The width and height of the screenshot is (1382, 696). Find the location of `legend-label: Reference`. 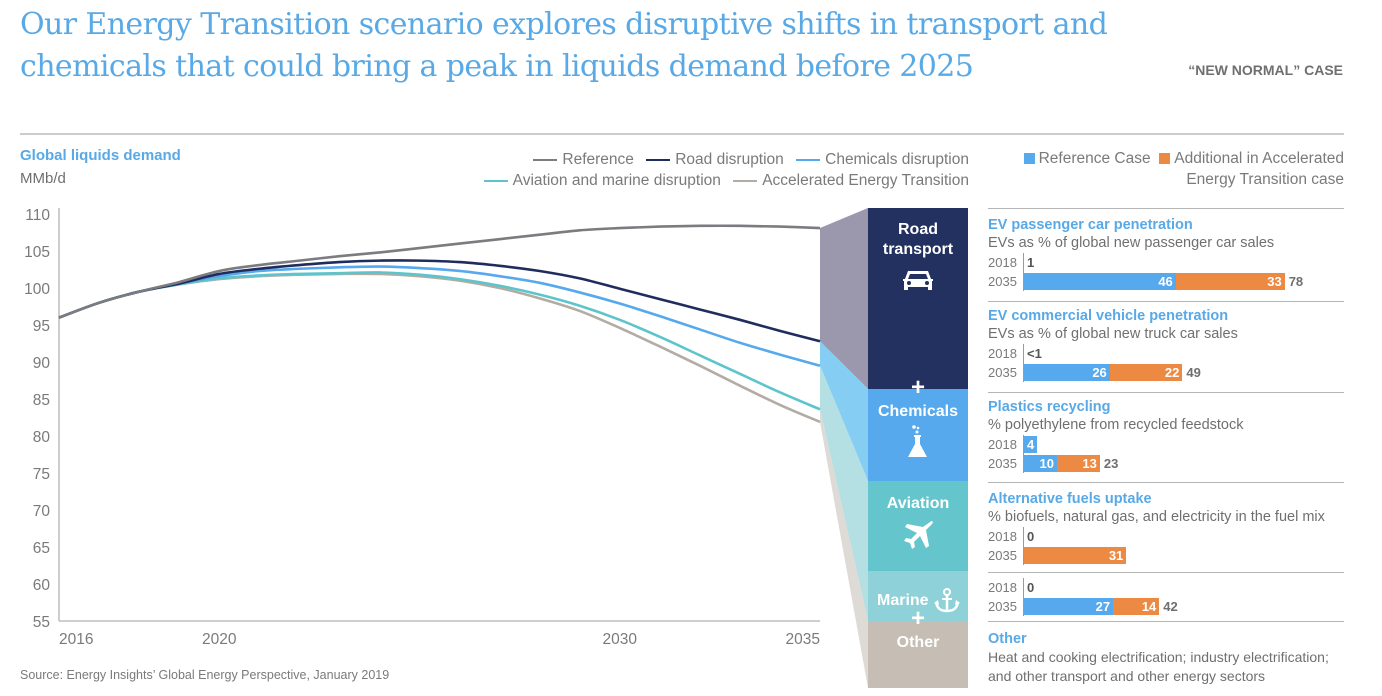

legend-label: Reference is located at coordinates (598, 159).